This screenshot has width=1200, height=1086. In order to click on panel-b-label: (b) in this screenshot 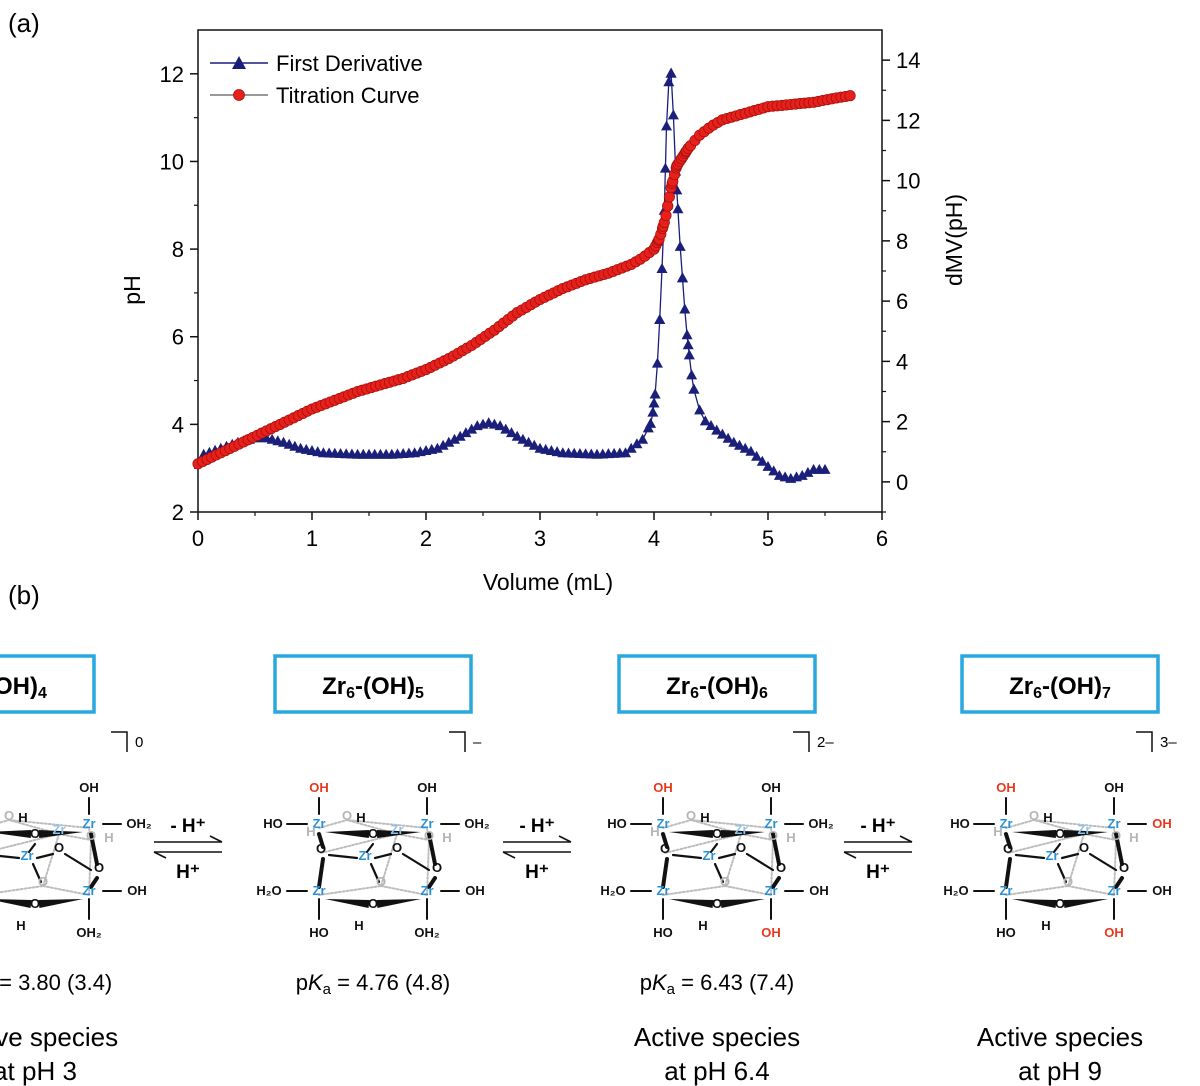, I will do `click(24, 595)`.